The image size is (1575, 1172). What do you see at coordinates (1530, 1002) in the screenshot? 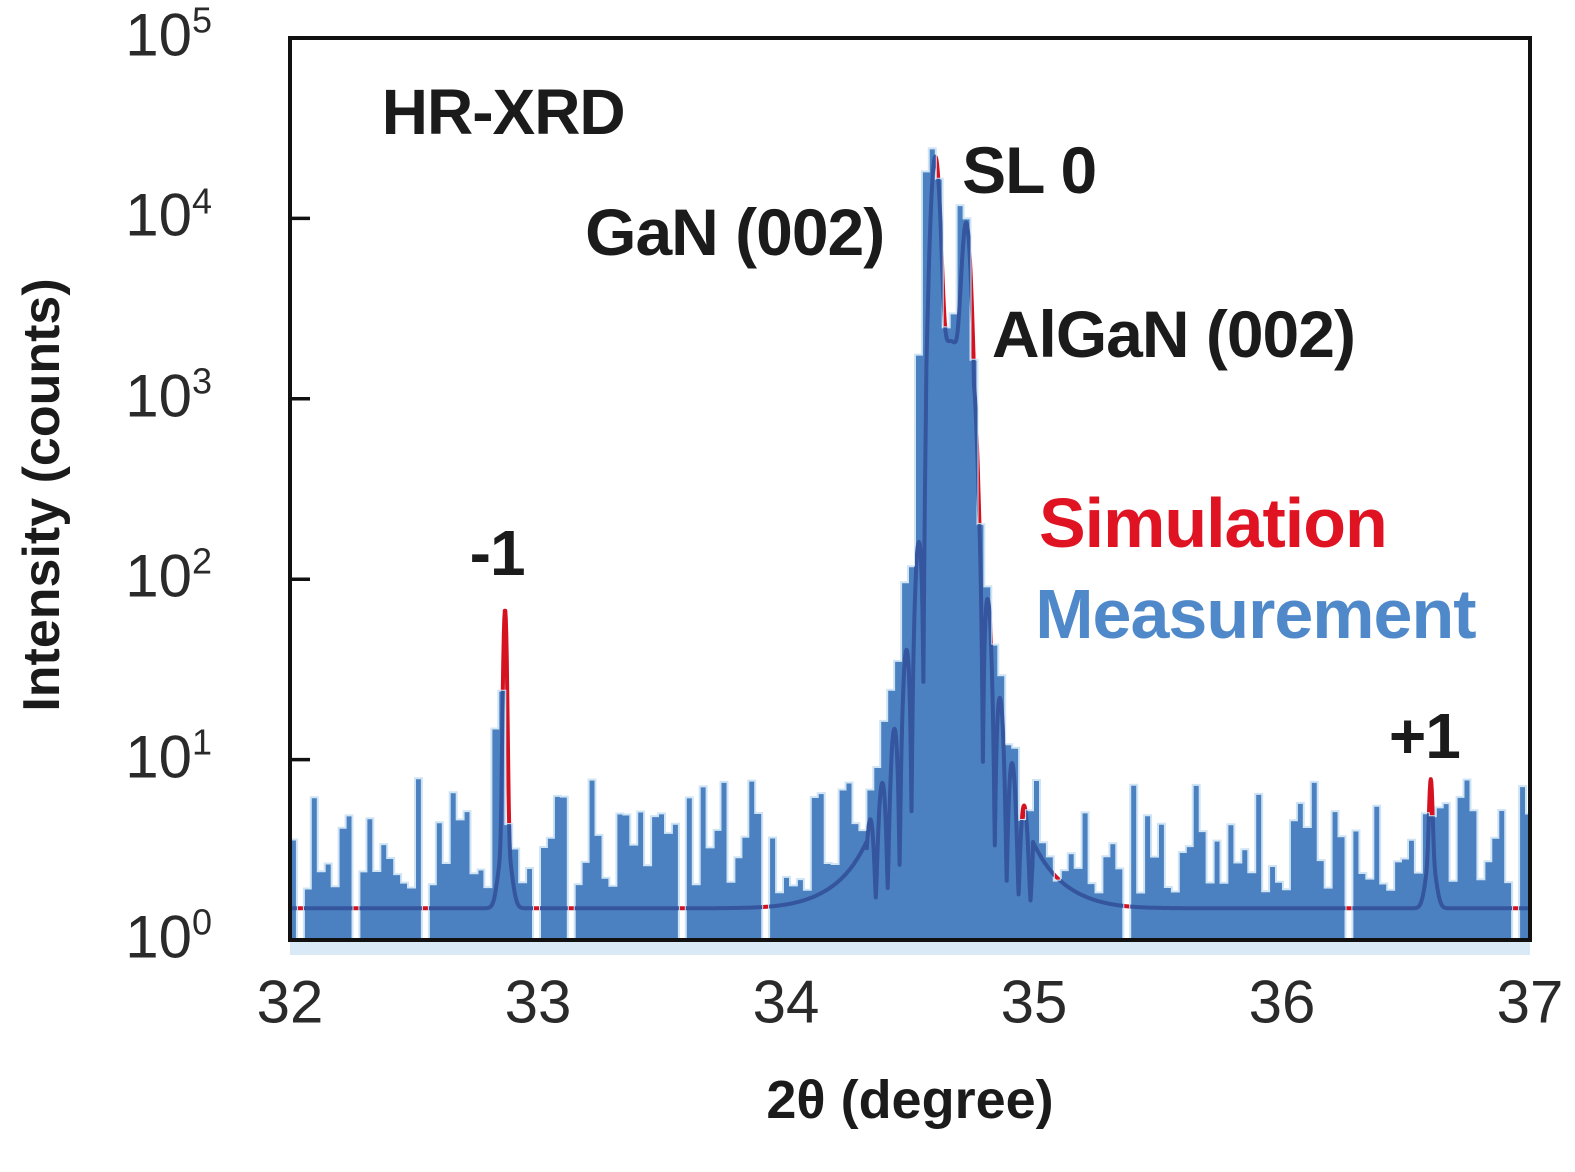
I see `x-tick-37: 37` at bounding box center [1530, 1002].